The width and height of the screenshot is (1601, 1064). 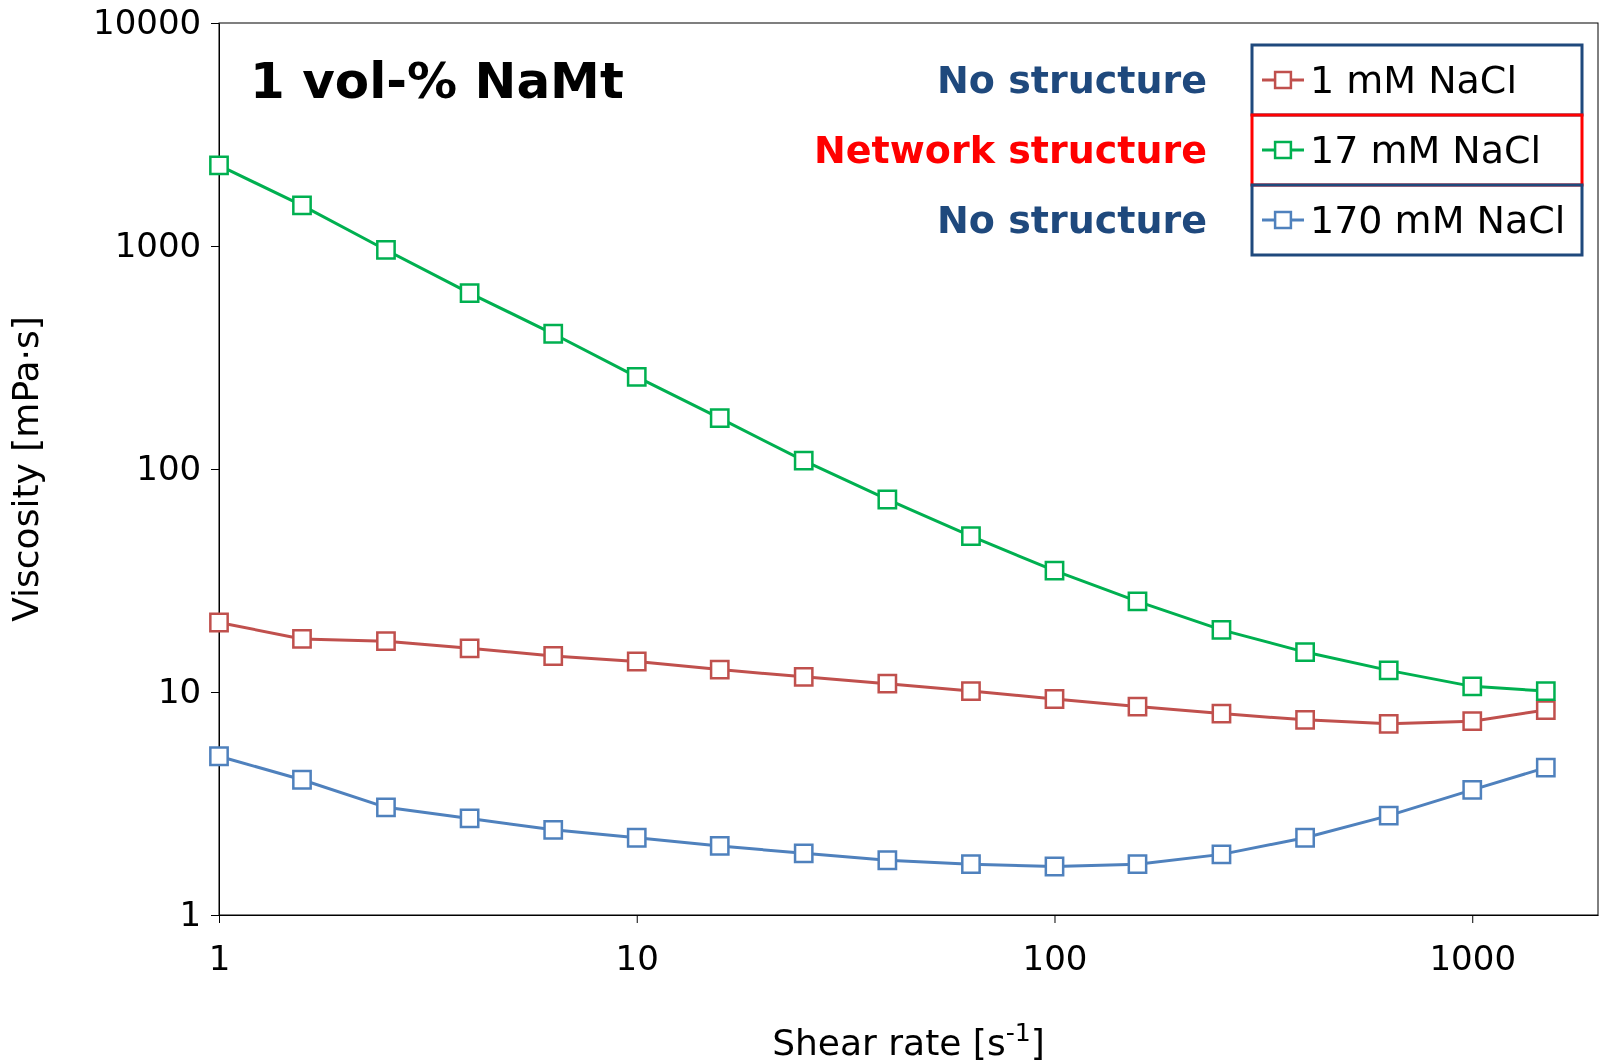 I want to click on y-tick-label: 1000, so click(x=158, y=245).